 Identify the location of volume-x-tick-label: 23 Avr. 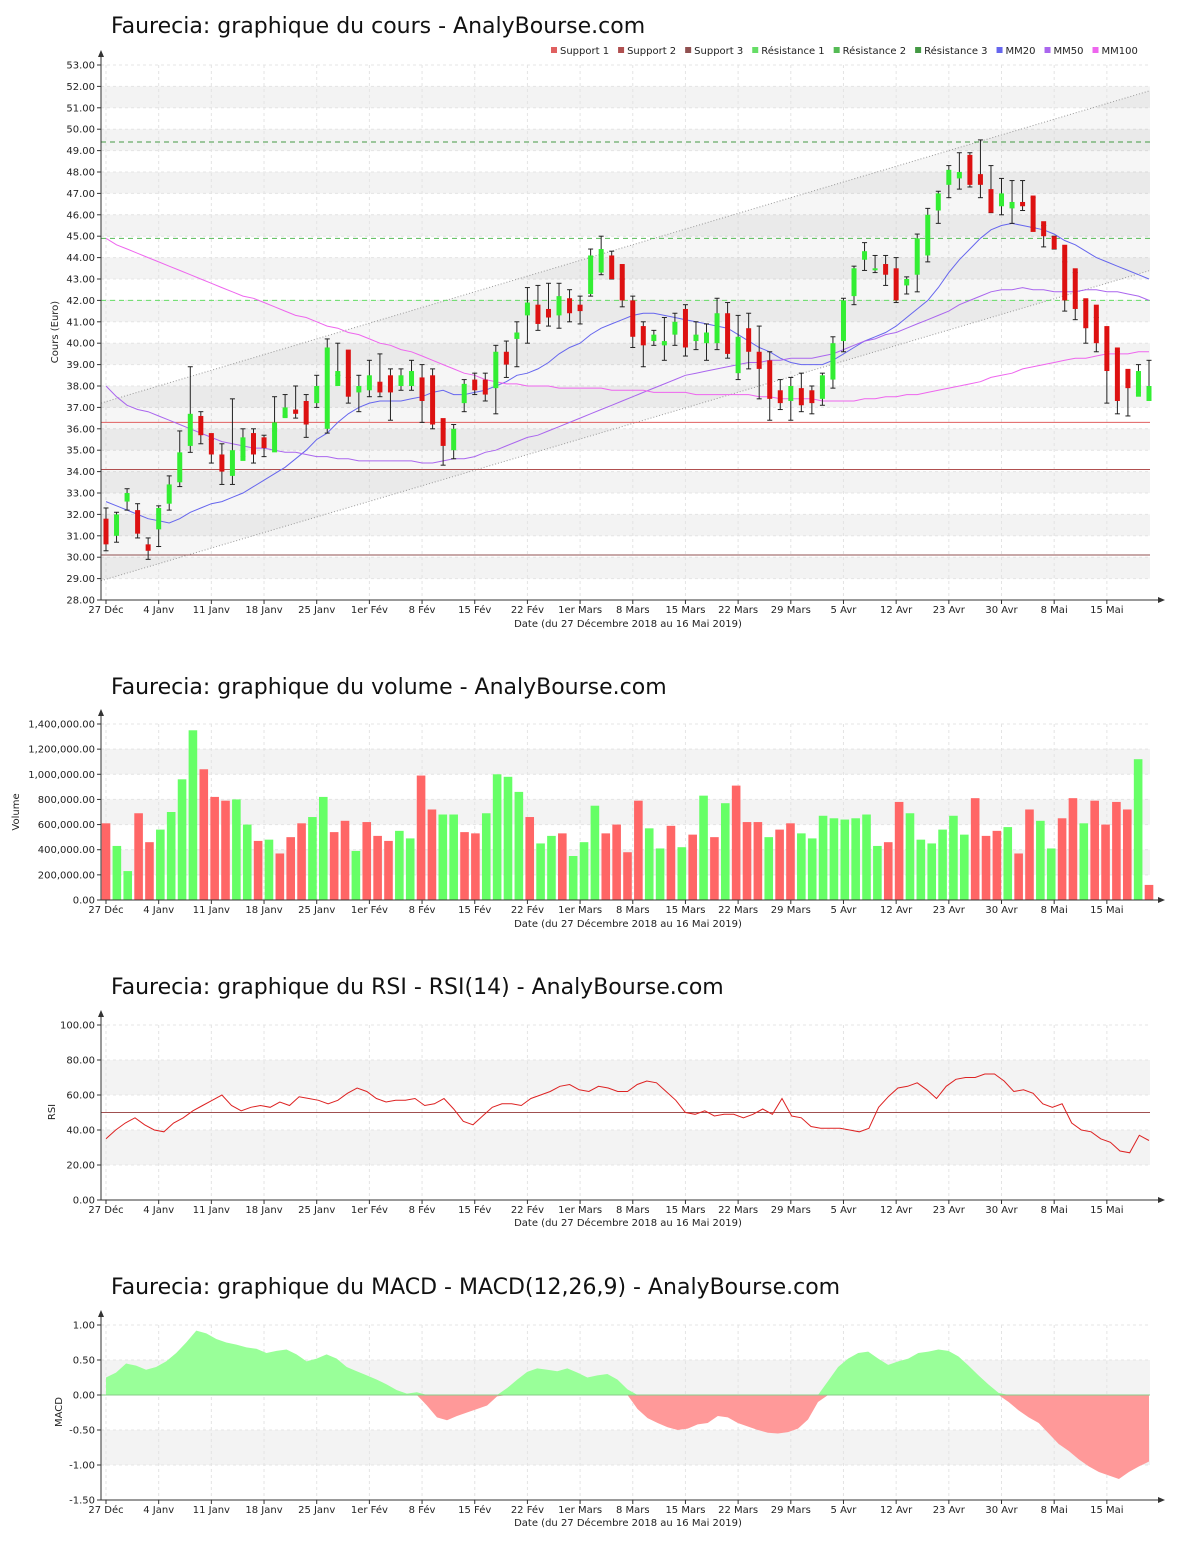
(949, 910).